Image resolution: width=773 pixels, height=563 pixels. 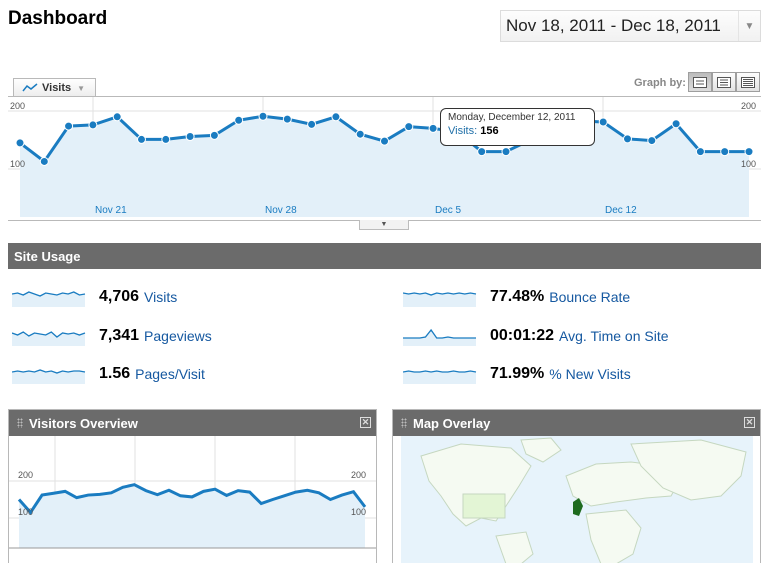 What do you see at coordinates (57, 88) in the screenshot?
I see `metric-selector-label: Visits` at bounding box center [57, 88].